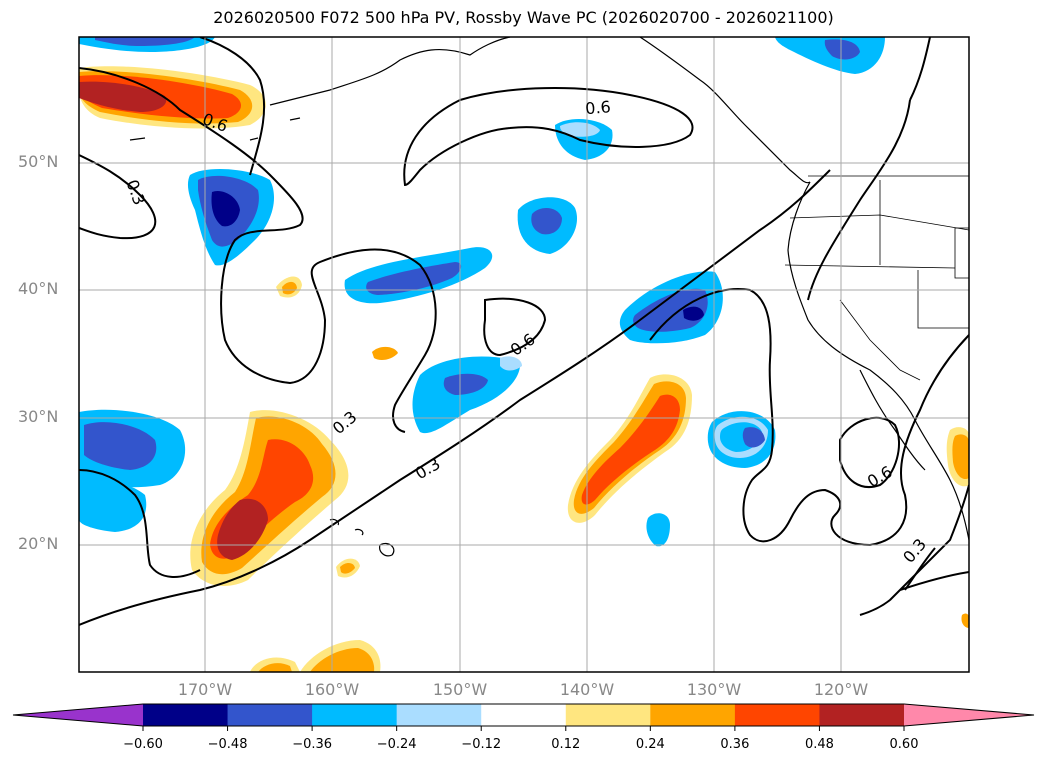 The height and width of the screenshot is (765, 1047). Describe the element at coordinates (232, 106) in the screenshot. I see `contour-0.6-arc` at that location.